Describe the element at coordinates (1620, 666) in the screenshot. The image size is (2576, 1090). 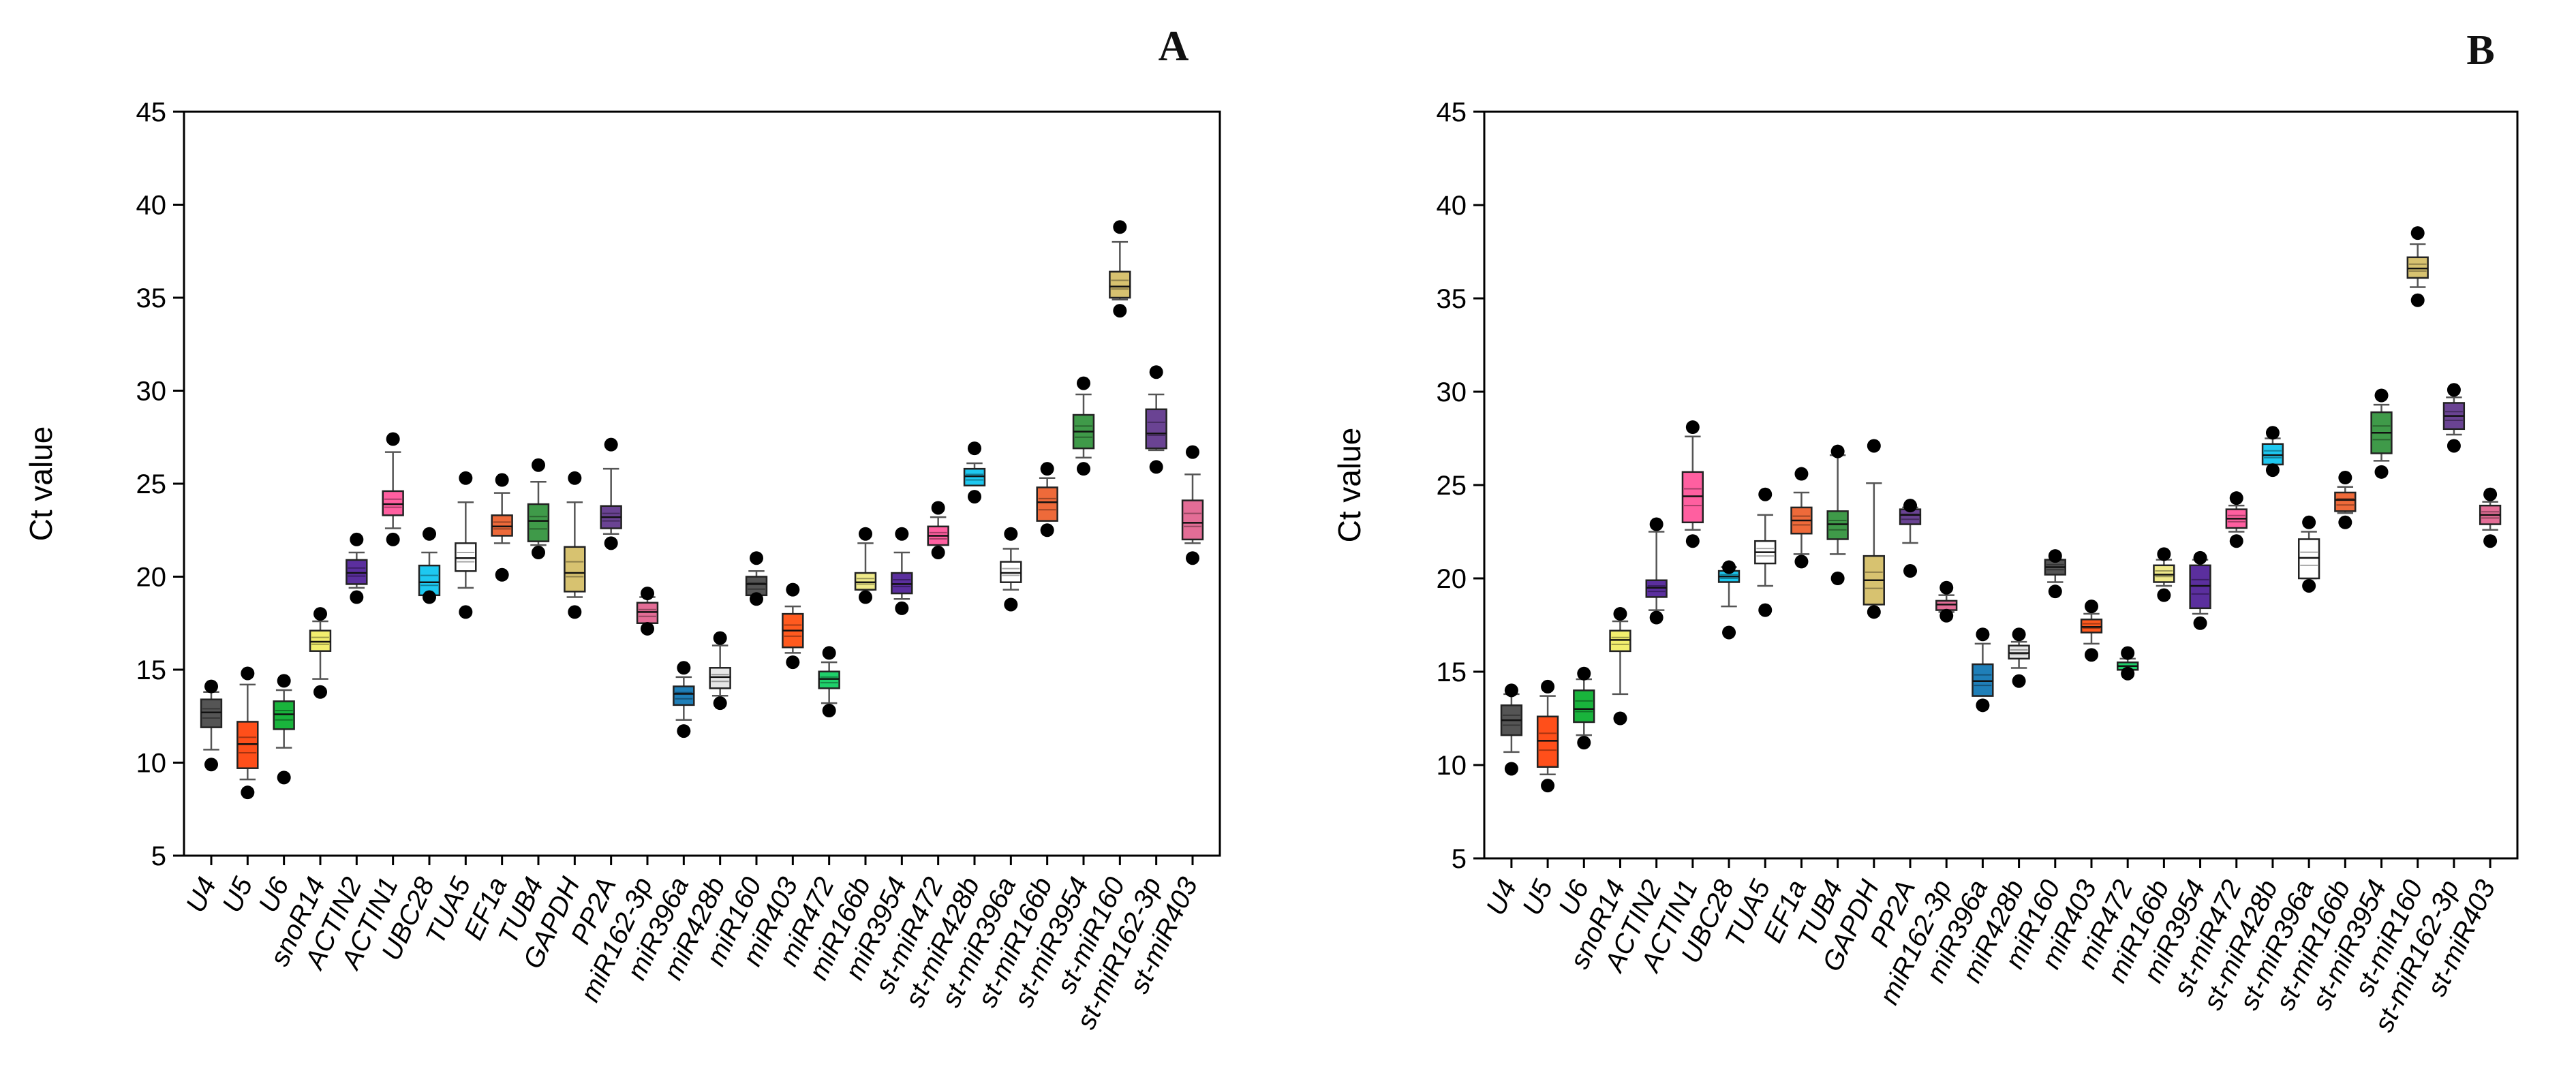
I see `box-snor14` at that location.